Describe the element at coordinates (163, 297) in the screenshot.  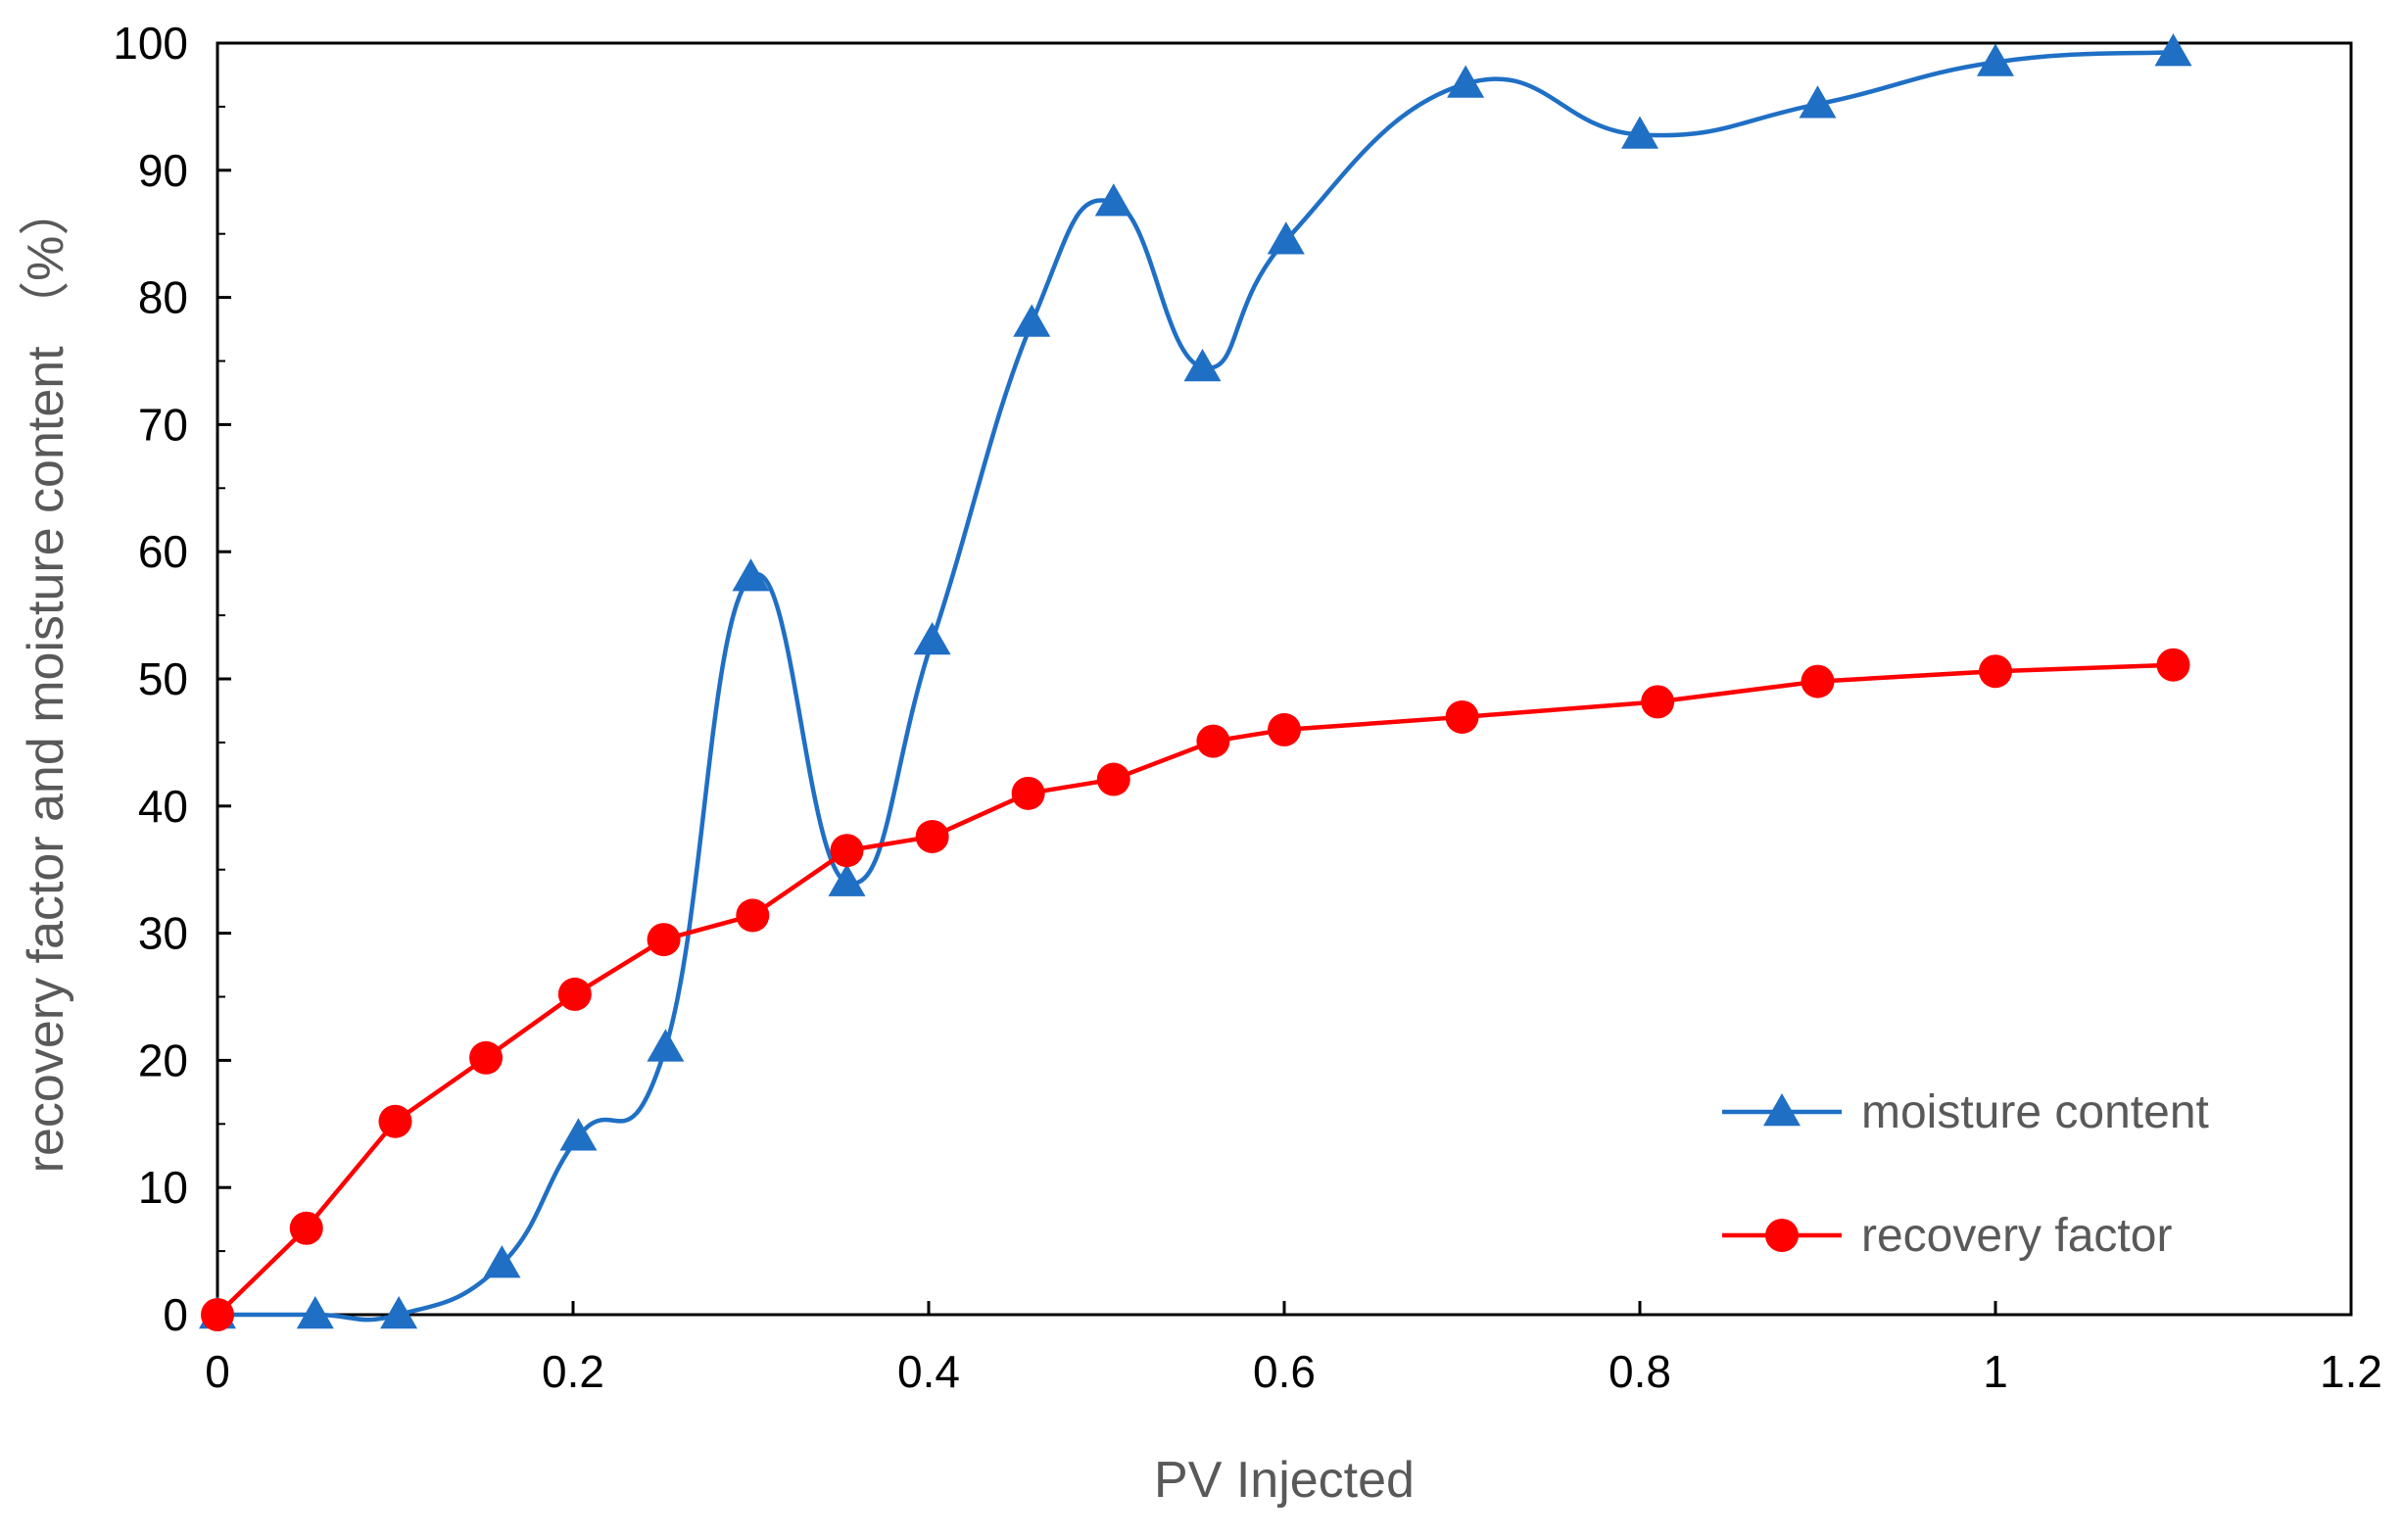
I see `y-tick-label: 80` at that location.